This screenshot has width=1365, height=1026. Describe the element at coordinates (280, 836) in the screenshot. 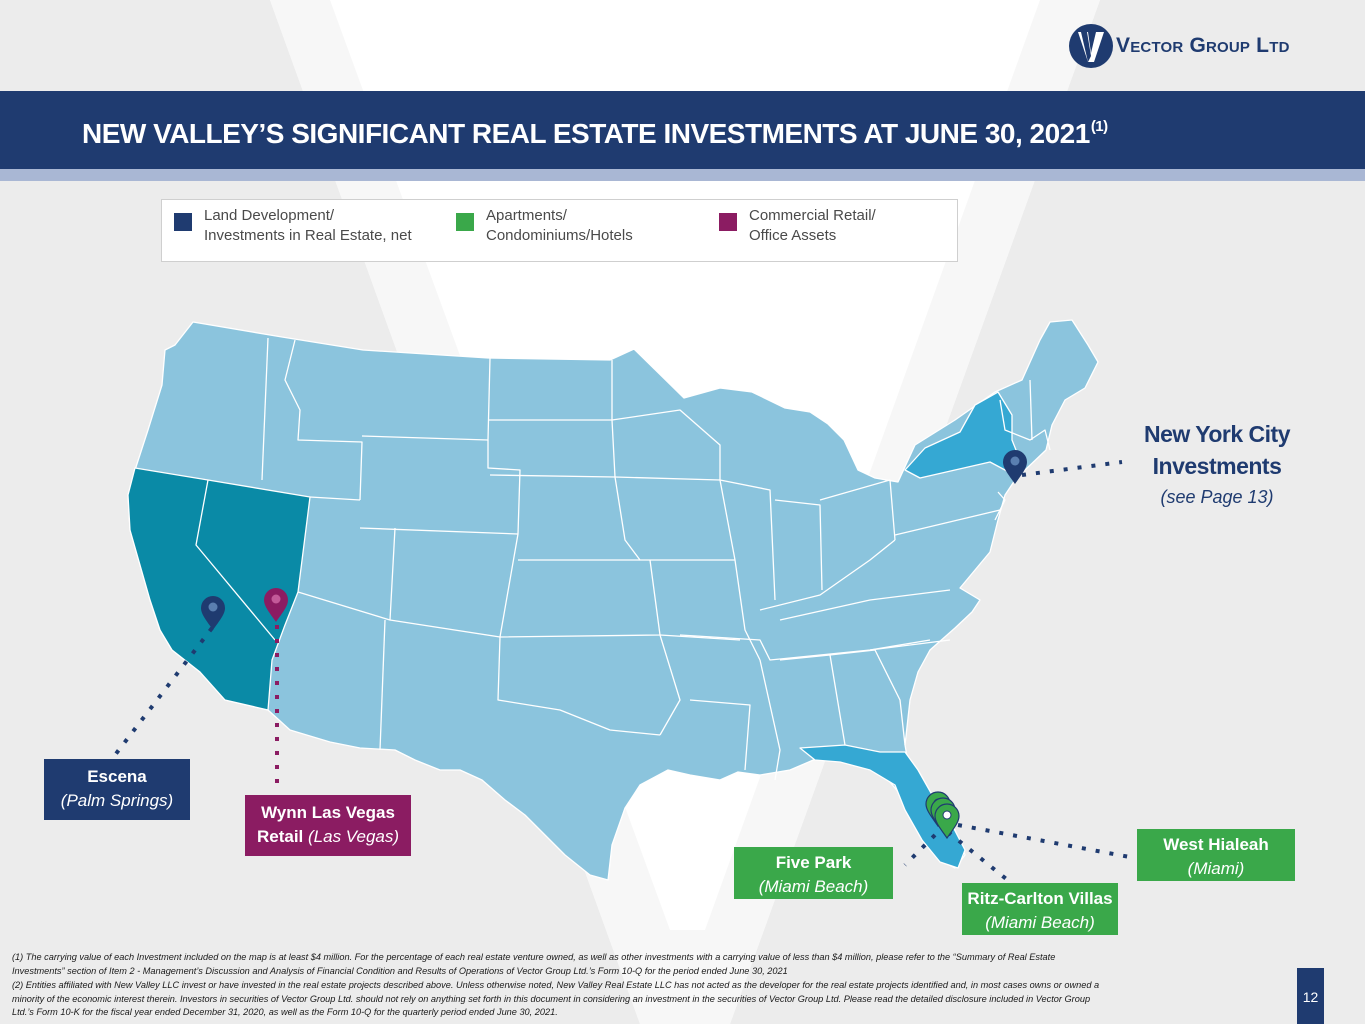

I see `callout-name-2: Retail` at that location.